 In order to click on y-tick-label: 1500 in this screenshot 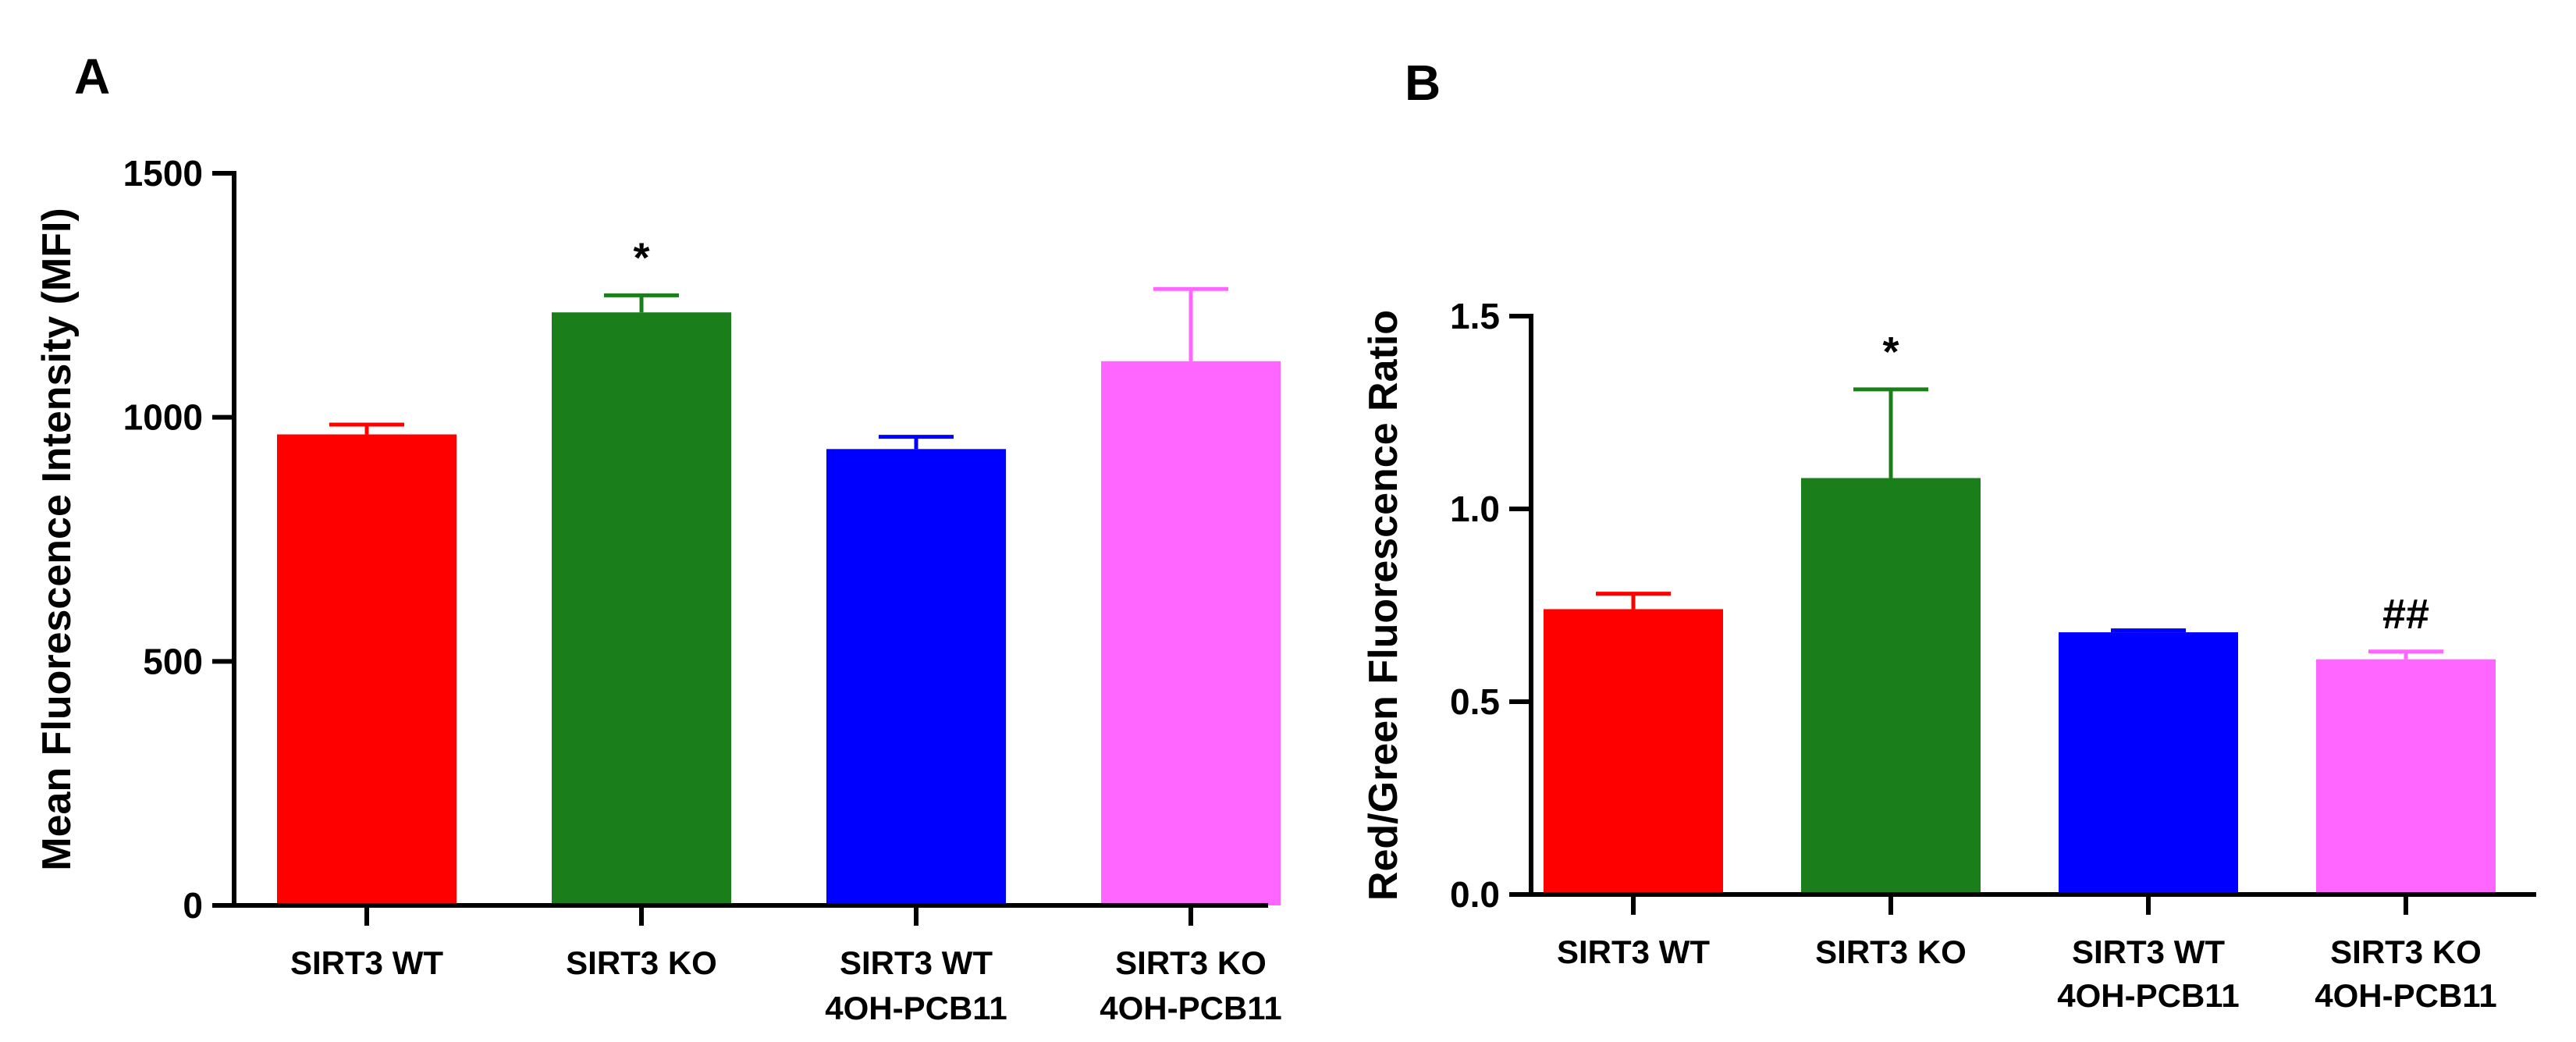, I will do `click(163, 173)`.